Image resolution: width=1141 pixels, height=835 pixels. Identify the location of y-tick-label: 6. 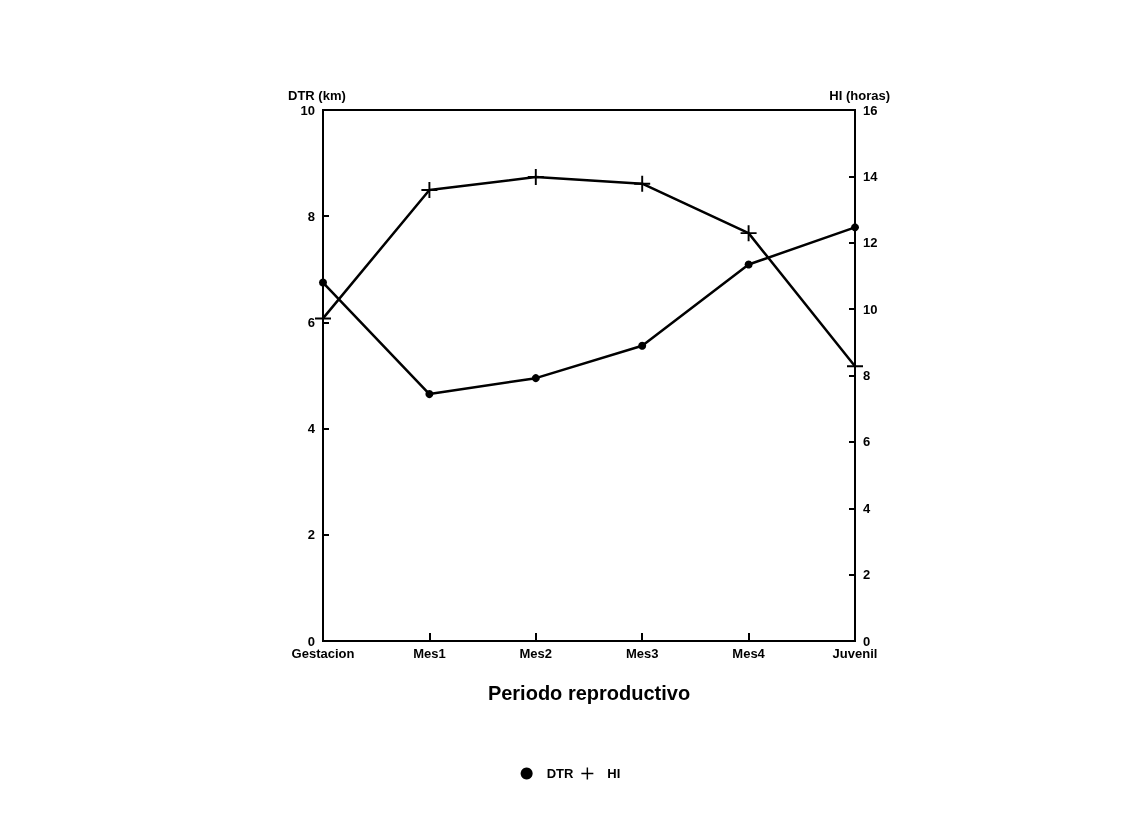
(311, 322).